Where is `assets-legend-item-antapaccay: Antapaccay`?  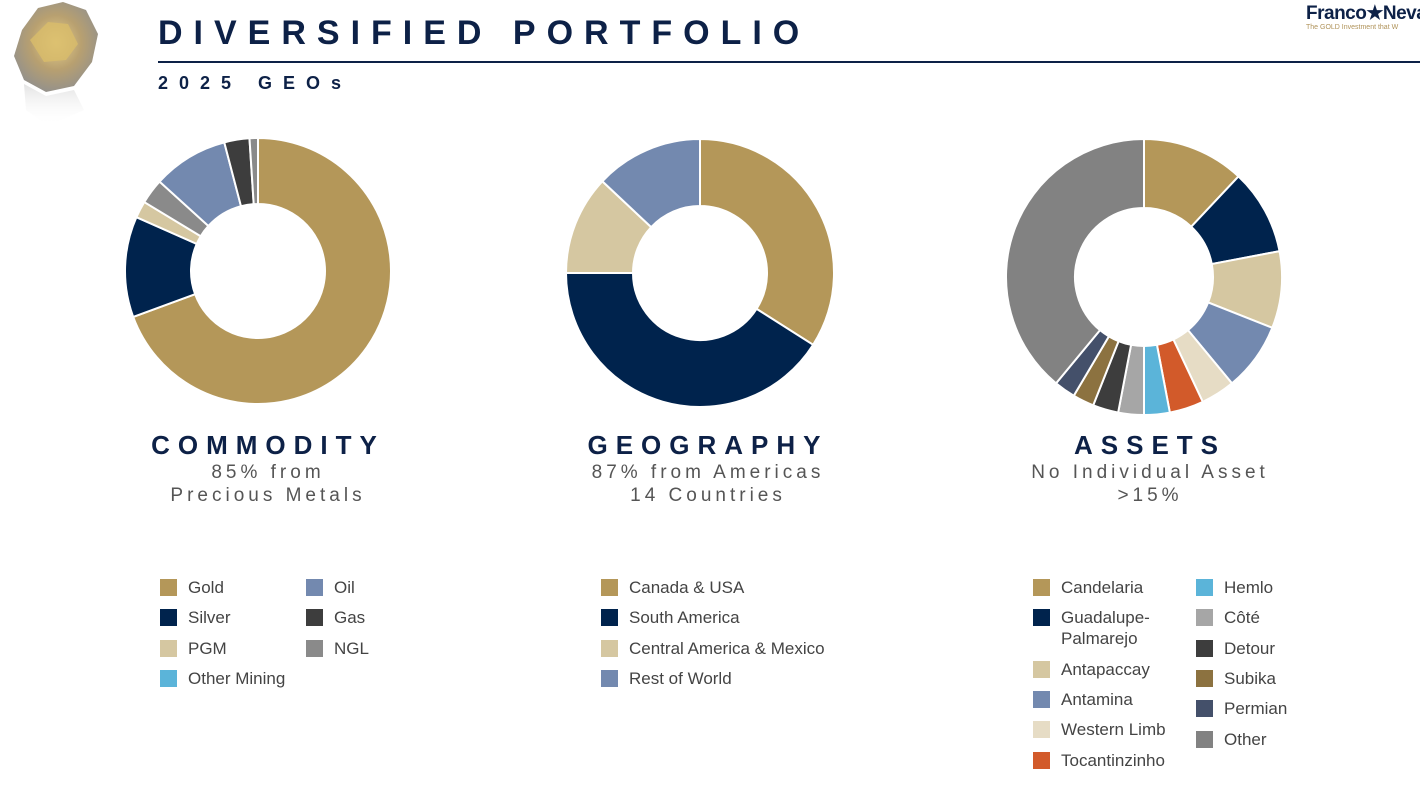
assets-legend-item-antapaccay: Antapaccay is located at coordinates (1091, 669).